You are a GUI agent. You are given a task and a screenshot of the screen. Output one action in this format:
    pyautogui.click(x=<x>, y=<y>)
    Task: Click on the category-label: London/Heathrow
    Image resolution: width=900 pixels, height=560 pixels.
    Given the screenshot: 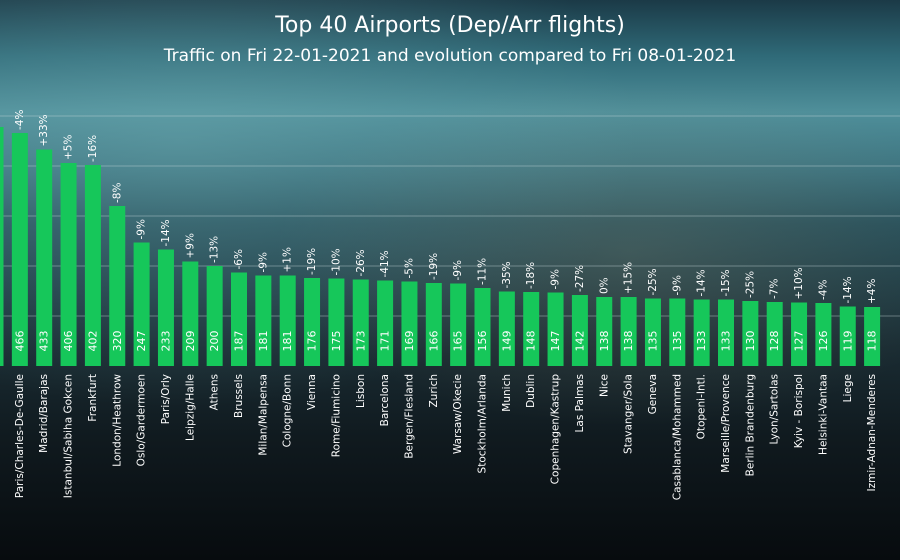 What is the action you would take?
    pyautogui.click(x=117, y=420)
    